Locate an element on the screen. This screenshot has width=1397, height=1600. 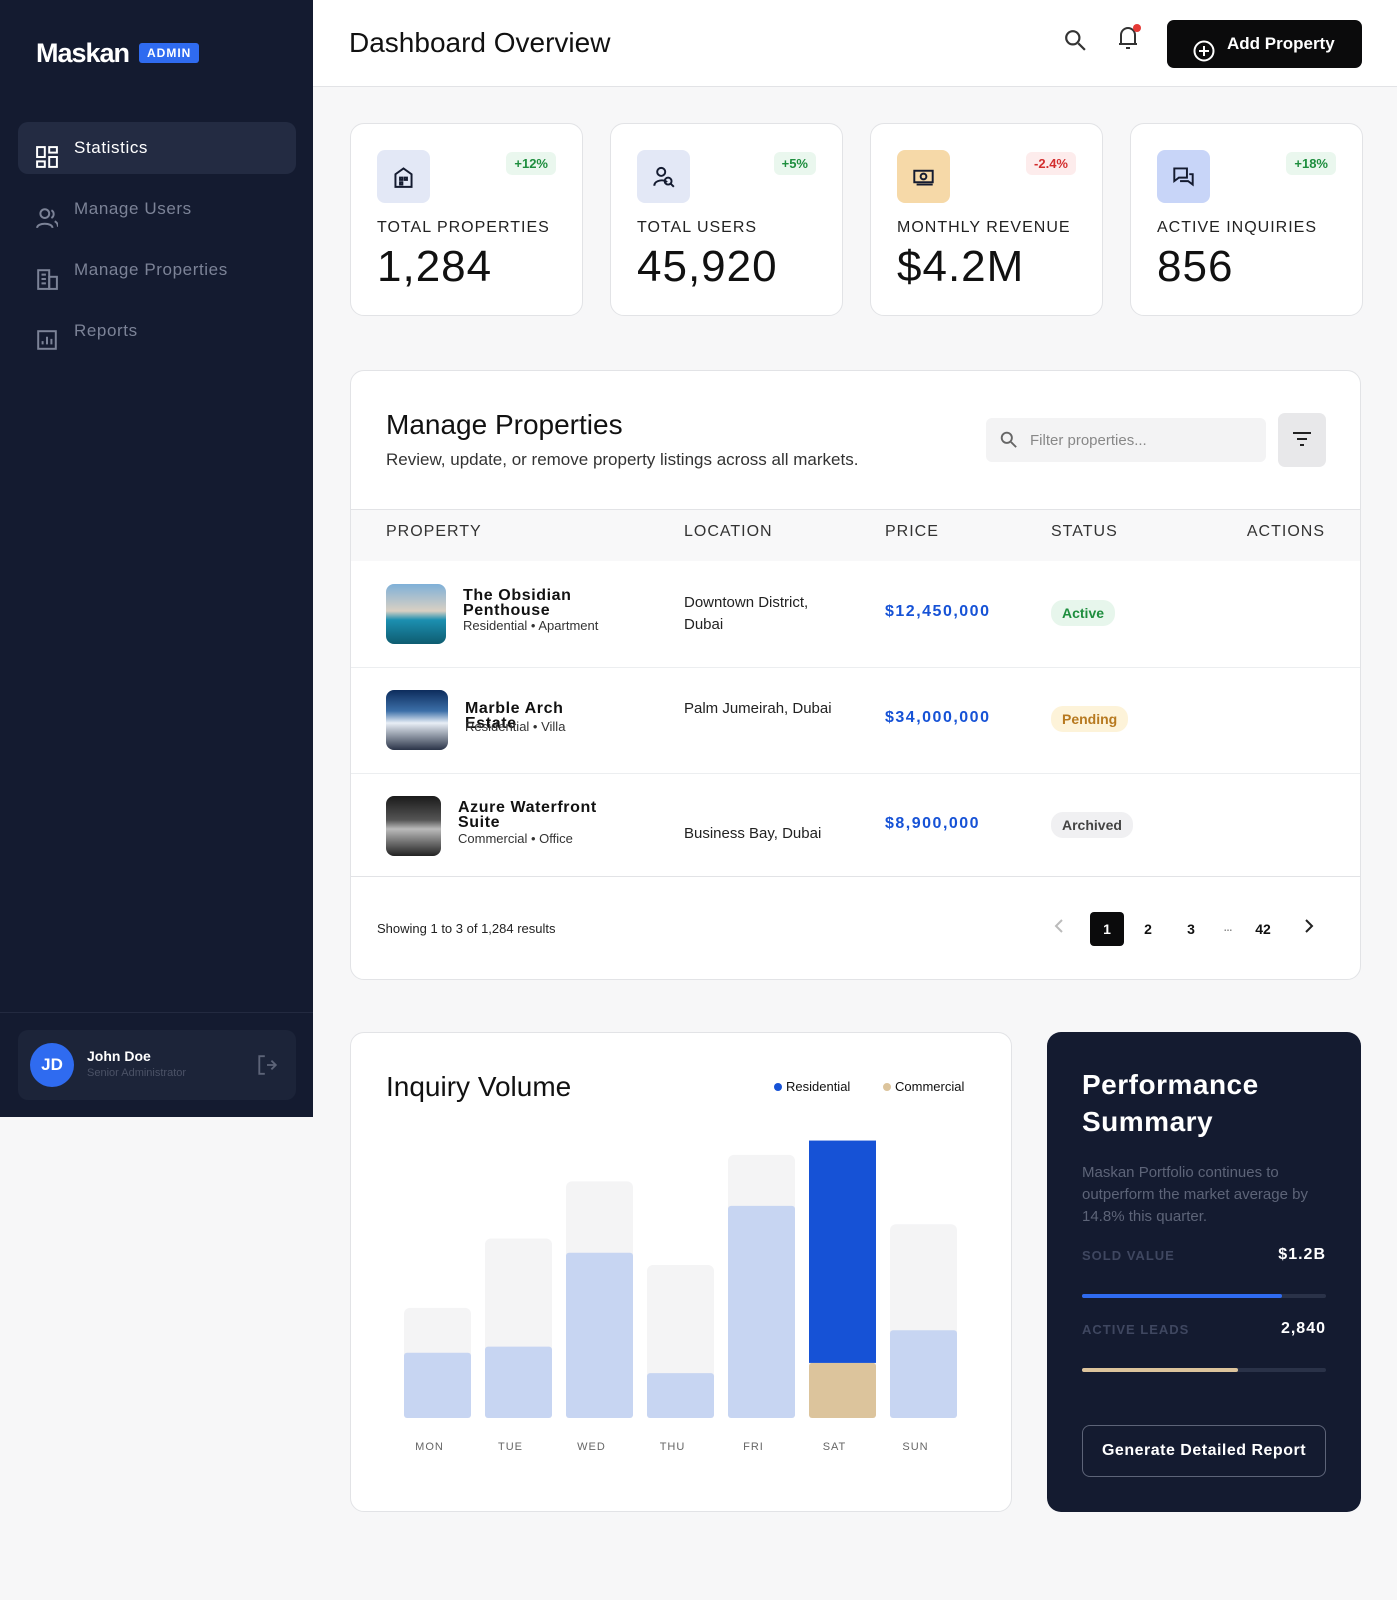
nav-item: Manage Properties is located at coordinates (157, 270).